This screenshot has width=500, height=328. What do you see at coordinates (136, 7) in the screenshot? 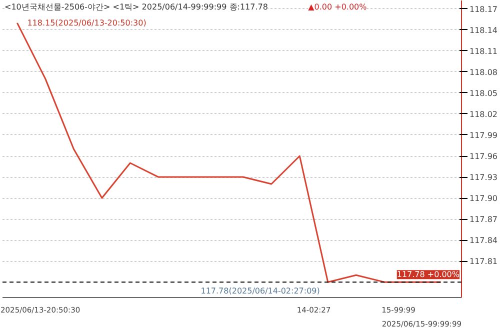
I see `chart-title: <10년국채선물-2506-야간> <1틱> 2025/06/14-99:99:99 종:117.78` at bounding box center [136, 7].